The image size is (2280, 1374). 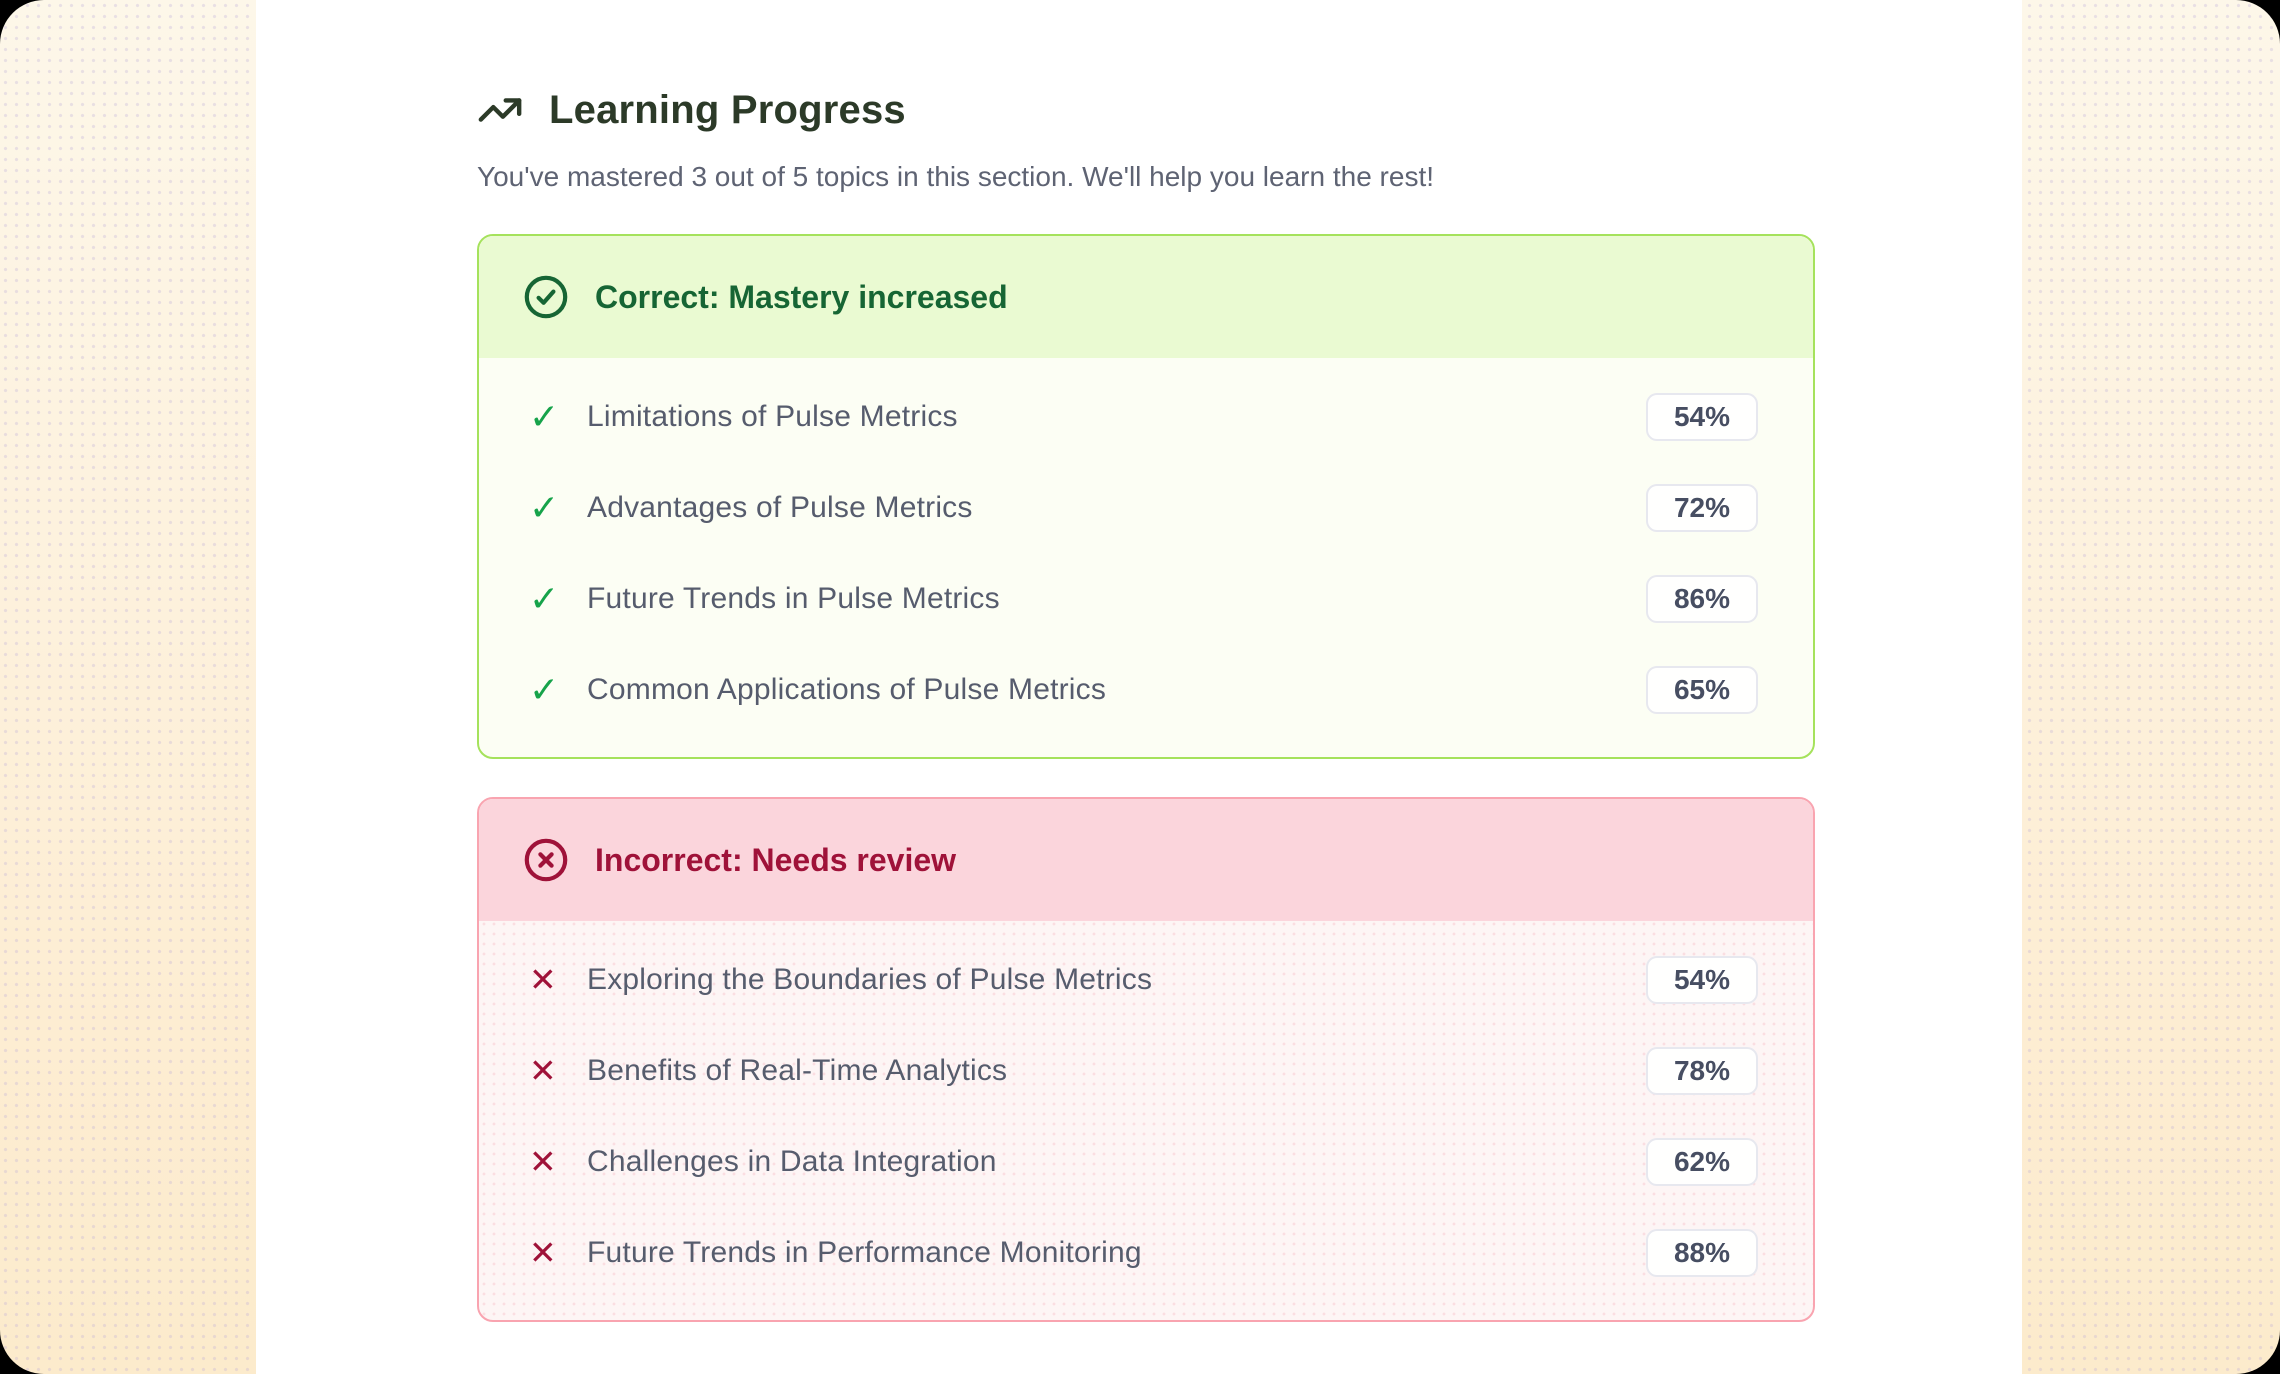 What do you see at coordinates (776, 859) in the screenshot?
I see `incorrect-section-title: Incorrect: Needs review` at bounding box center [776, 859].